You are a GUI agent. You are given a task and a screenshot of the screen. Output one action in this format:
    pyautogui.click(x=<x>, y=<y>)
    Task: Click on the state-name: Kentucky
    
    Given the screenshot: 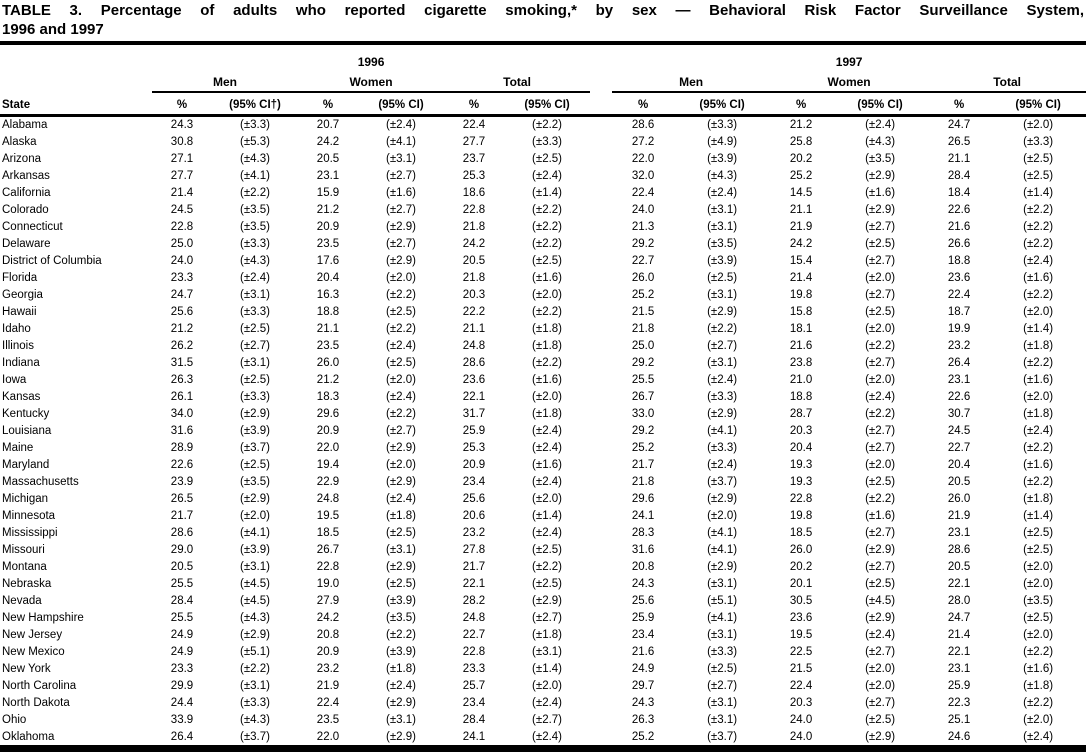 What is the action you would take?
    pyautogui.click(x=26, y=414)
    